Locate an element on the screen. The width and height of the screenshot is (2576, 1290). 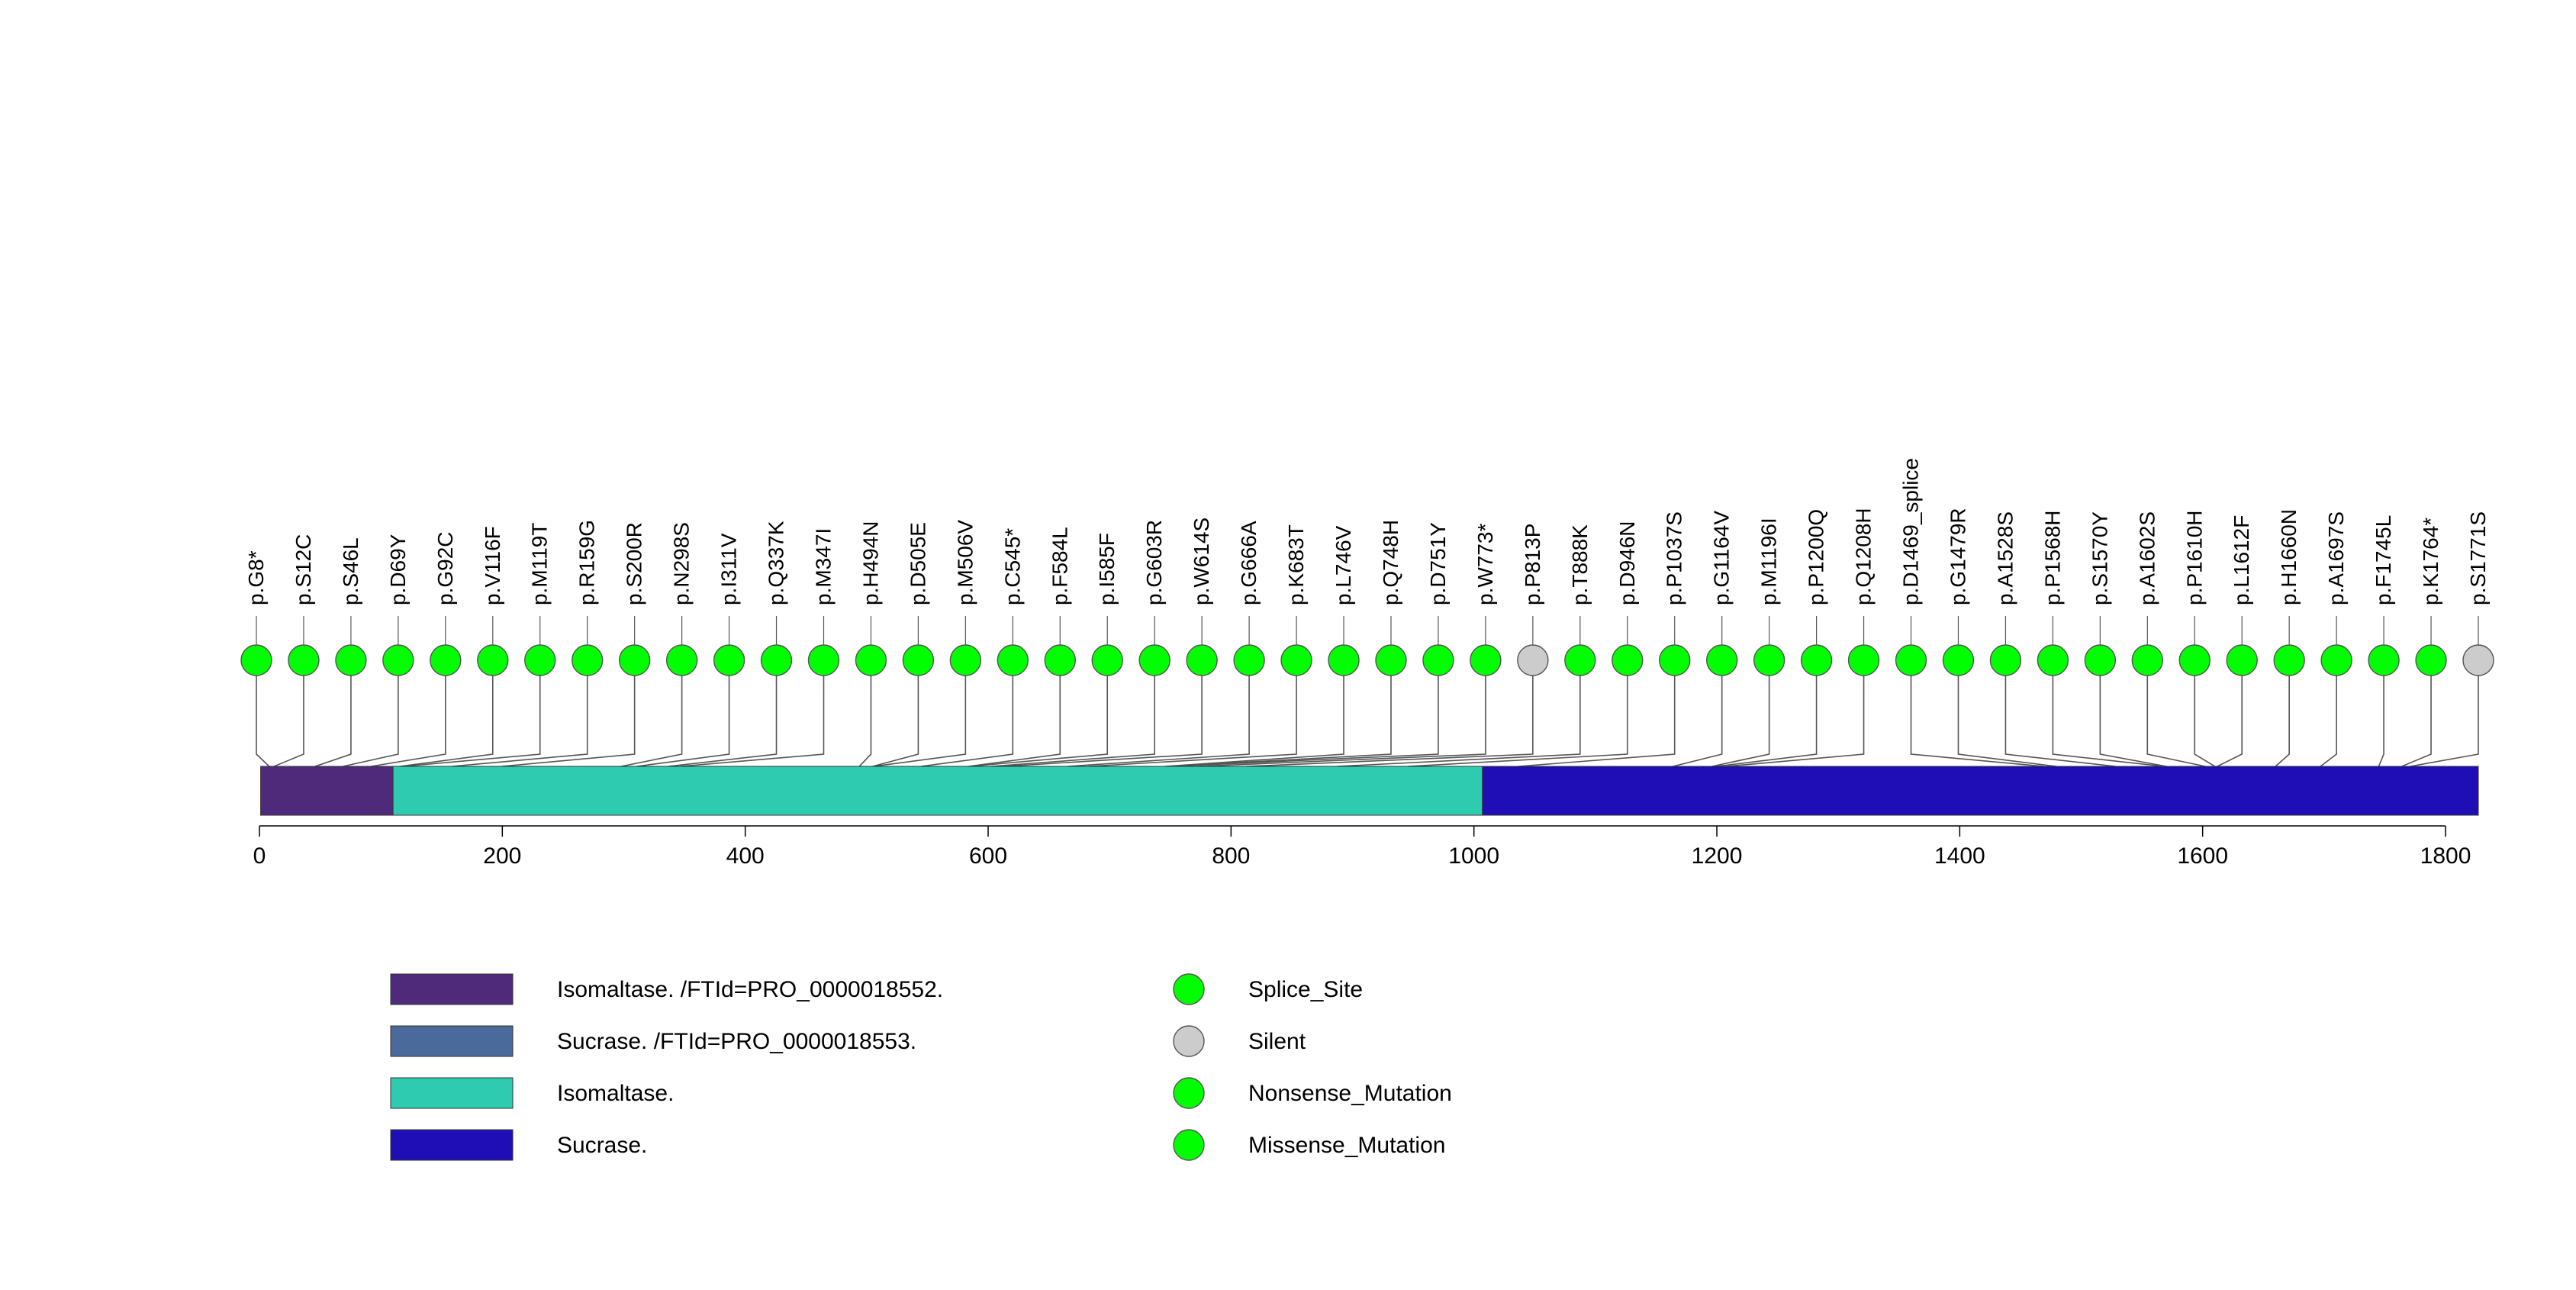
x-tick-label-7: 1400 is located at coordinates (1959, 856).